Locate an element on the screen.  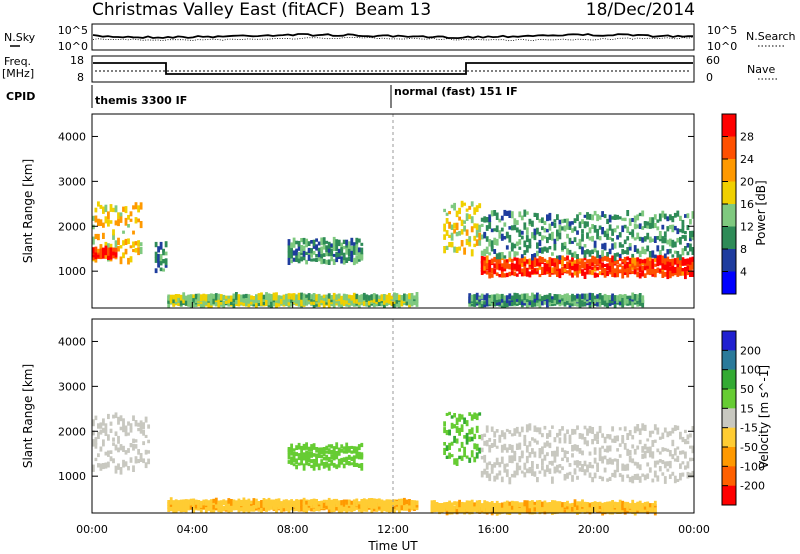
x-axis-label: Time UT is located at coordinates (392, 546).